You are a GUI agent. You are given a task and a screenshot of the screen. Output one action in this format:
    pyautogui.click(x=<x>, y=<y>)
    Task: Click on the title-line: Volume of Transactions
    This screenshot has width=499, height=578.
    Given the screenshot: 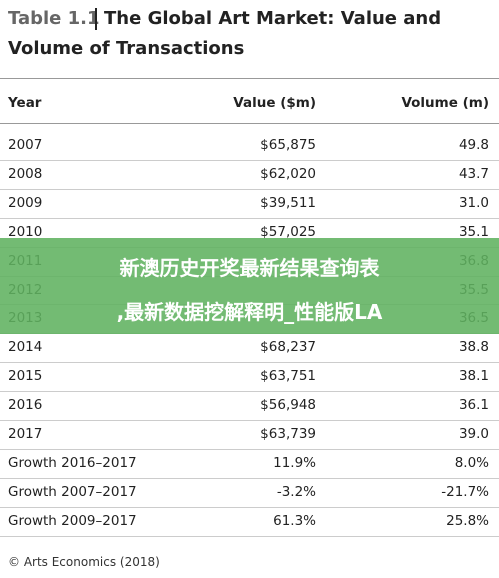 What is the action you would take?
    pyautogui.click(x=126, y=48)
    